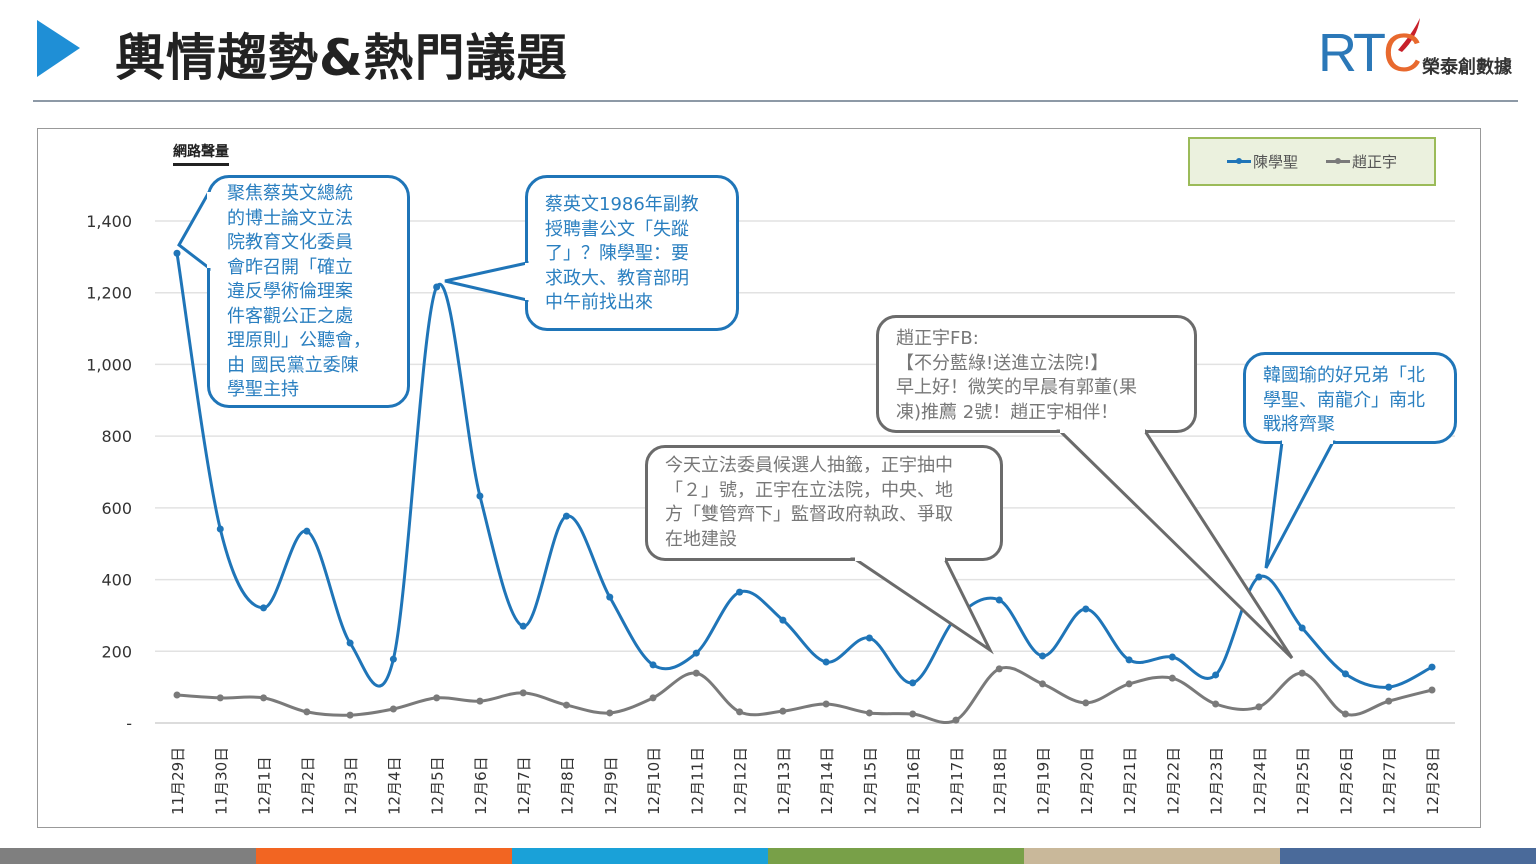 The height and width of the screenshot is (864, 1536). I want to click on y-tick-label: 400, so click(116, 580).